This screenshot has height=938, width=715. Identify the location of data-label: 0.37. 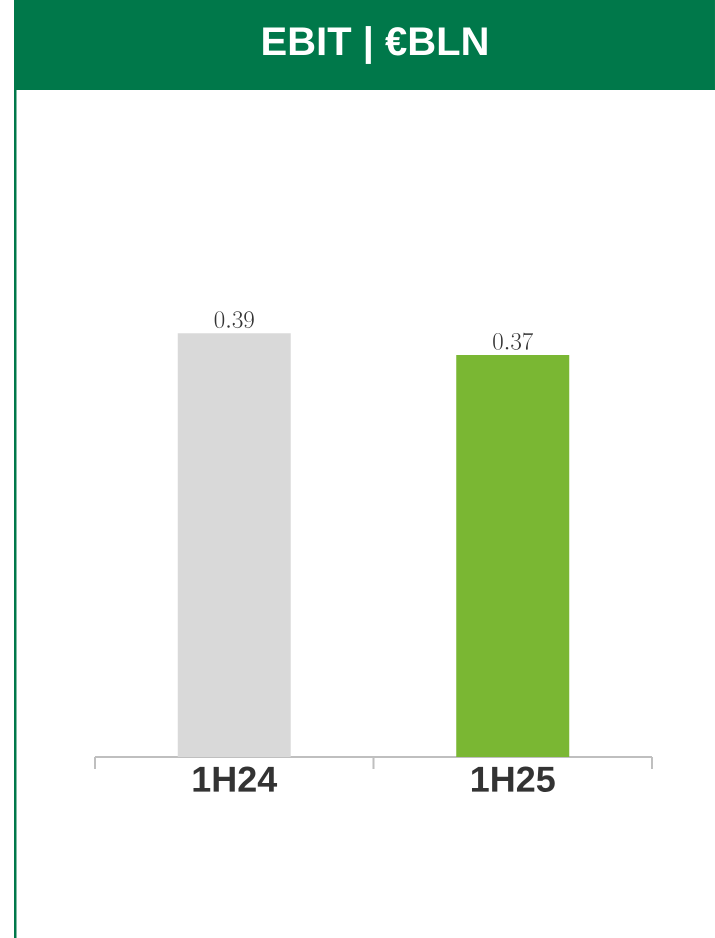
(513, 341).